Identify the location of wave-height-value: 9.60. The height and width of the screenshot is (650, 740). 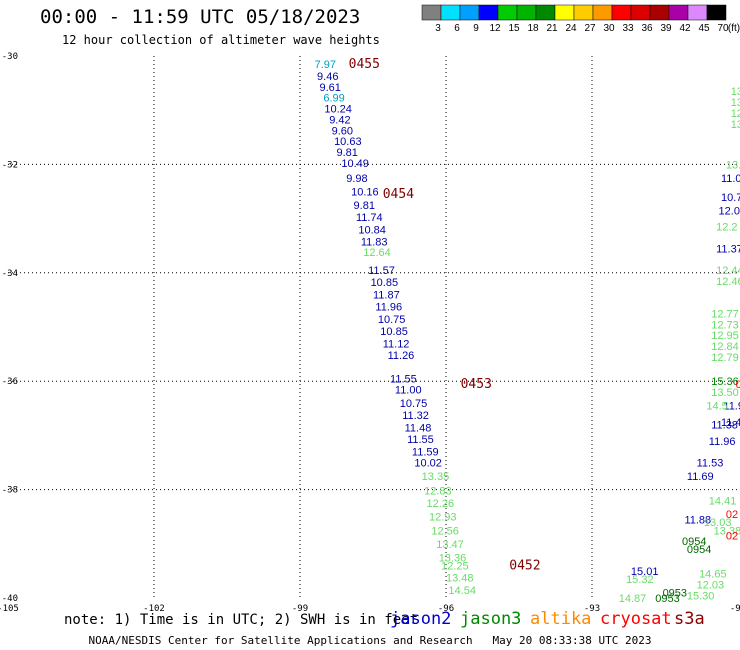
(342, 131).